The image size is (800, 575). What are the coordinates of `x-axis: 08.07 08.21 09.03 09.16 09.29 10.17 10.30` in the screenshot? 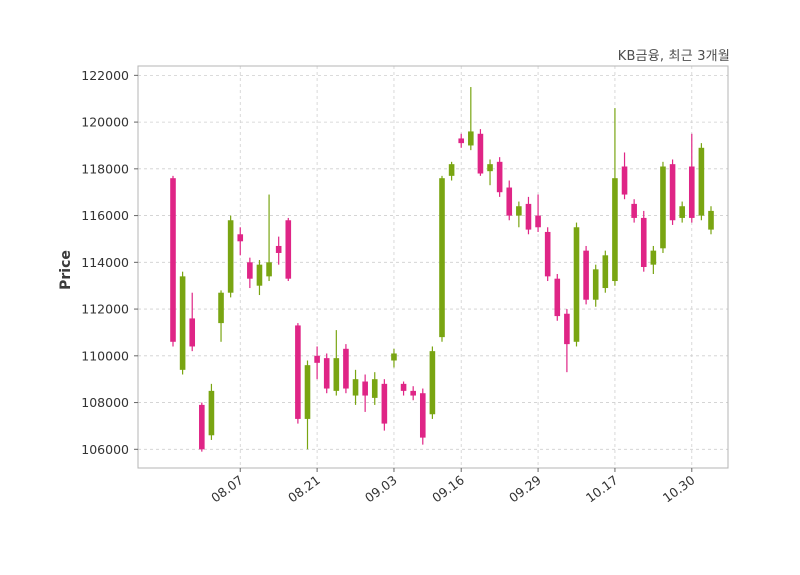 It's located at (453, 486).